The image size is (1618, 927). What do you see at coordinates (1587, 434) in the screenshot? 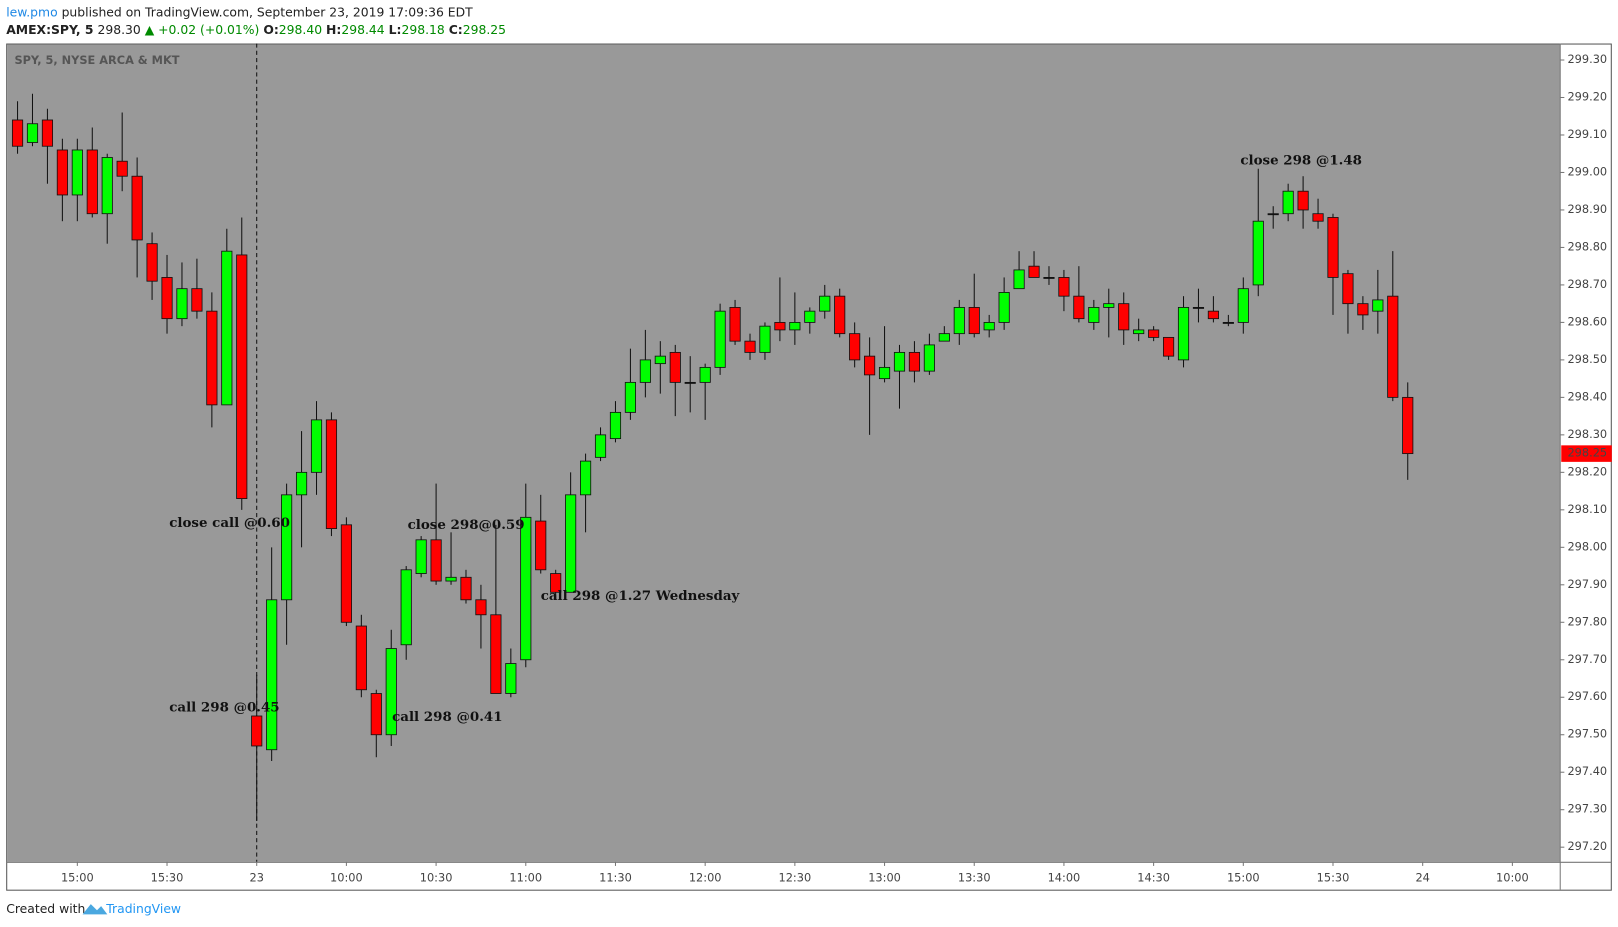
I see `y-tick-label: 298.30` at bounding box center [1587, 434].